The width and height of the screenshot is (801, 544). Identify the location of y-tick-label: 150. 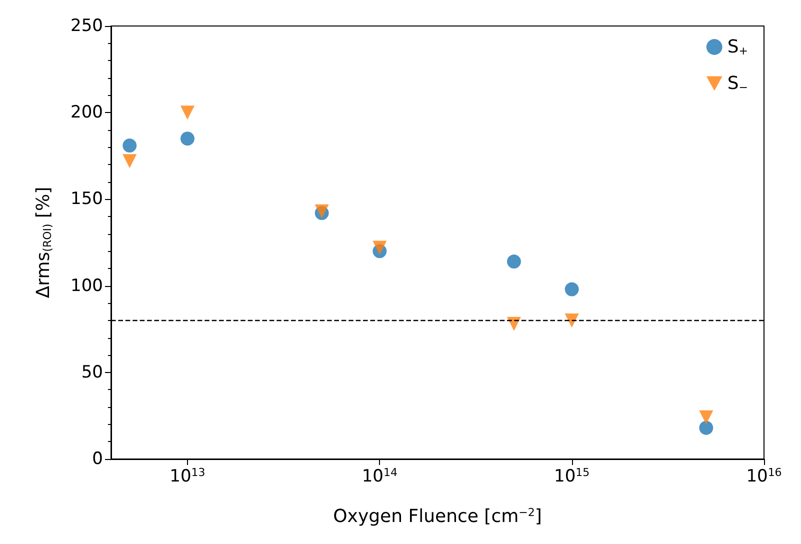
(86, 199).